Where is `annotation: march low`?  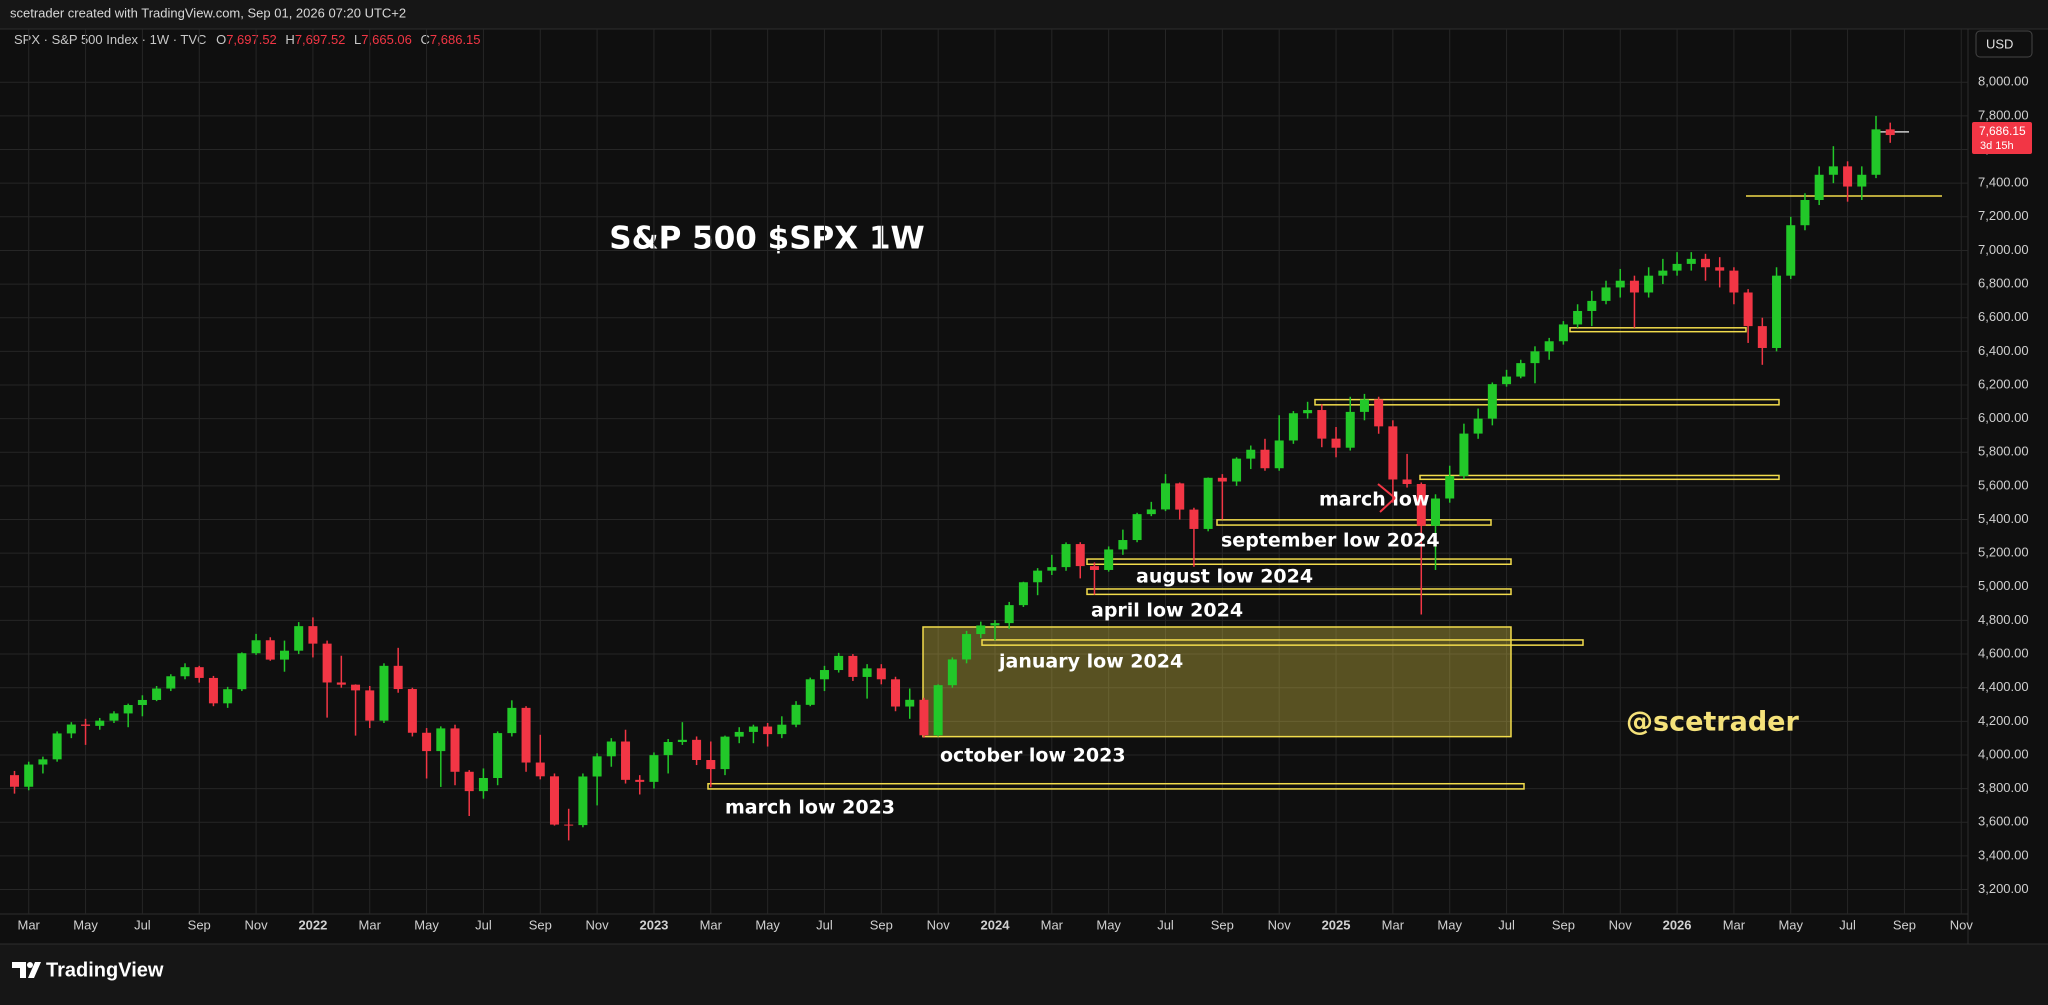
annotation: march low is located at coordinates (1374, 500).